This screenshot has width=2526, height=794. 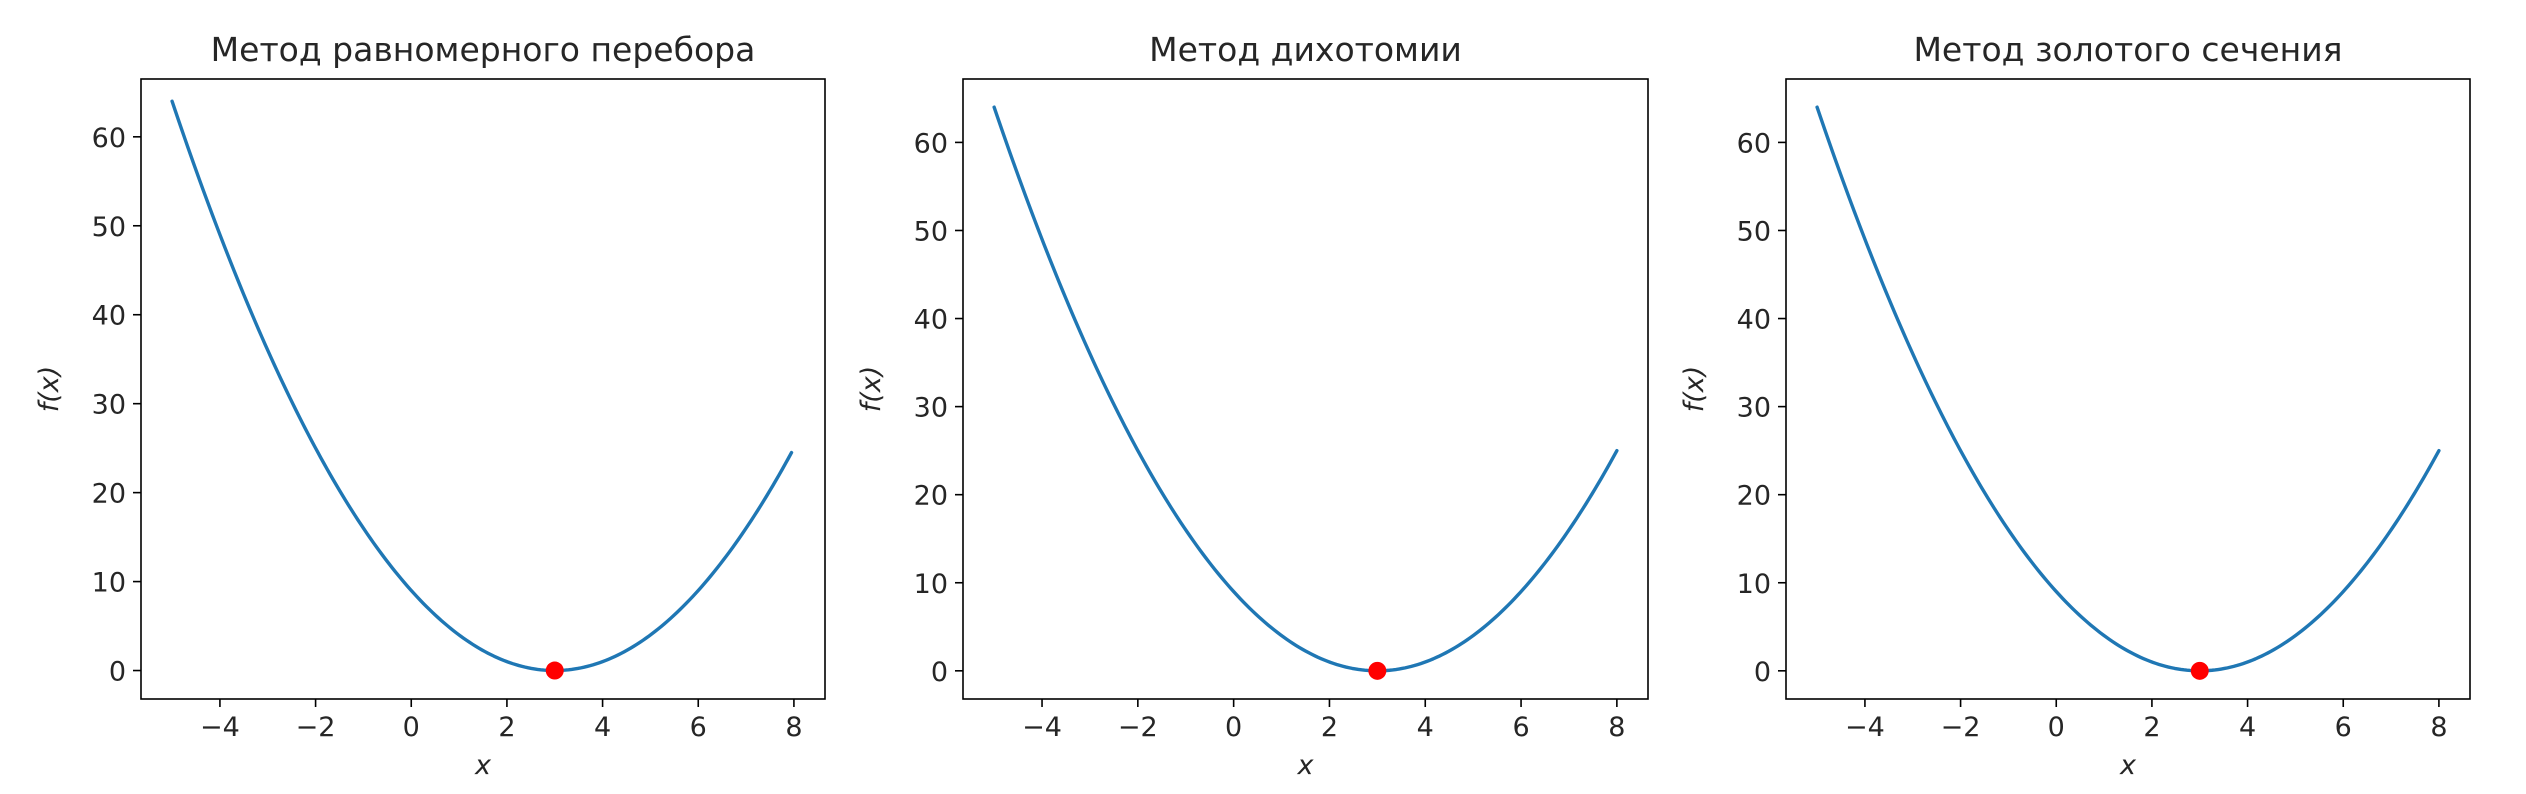 I want to click on chart-title: Метод дихотомии, so click(x=1305, y=49).